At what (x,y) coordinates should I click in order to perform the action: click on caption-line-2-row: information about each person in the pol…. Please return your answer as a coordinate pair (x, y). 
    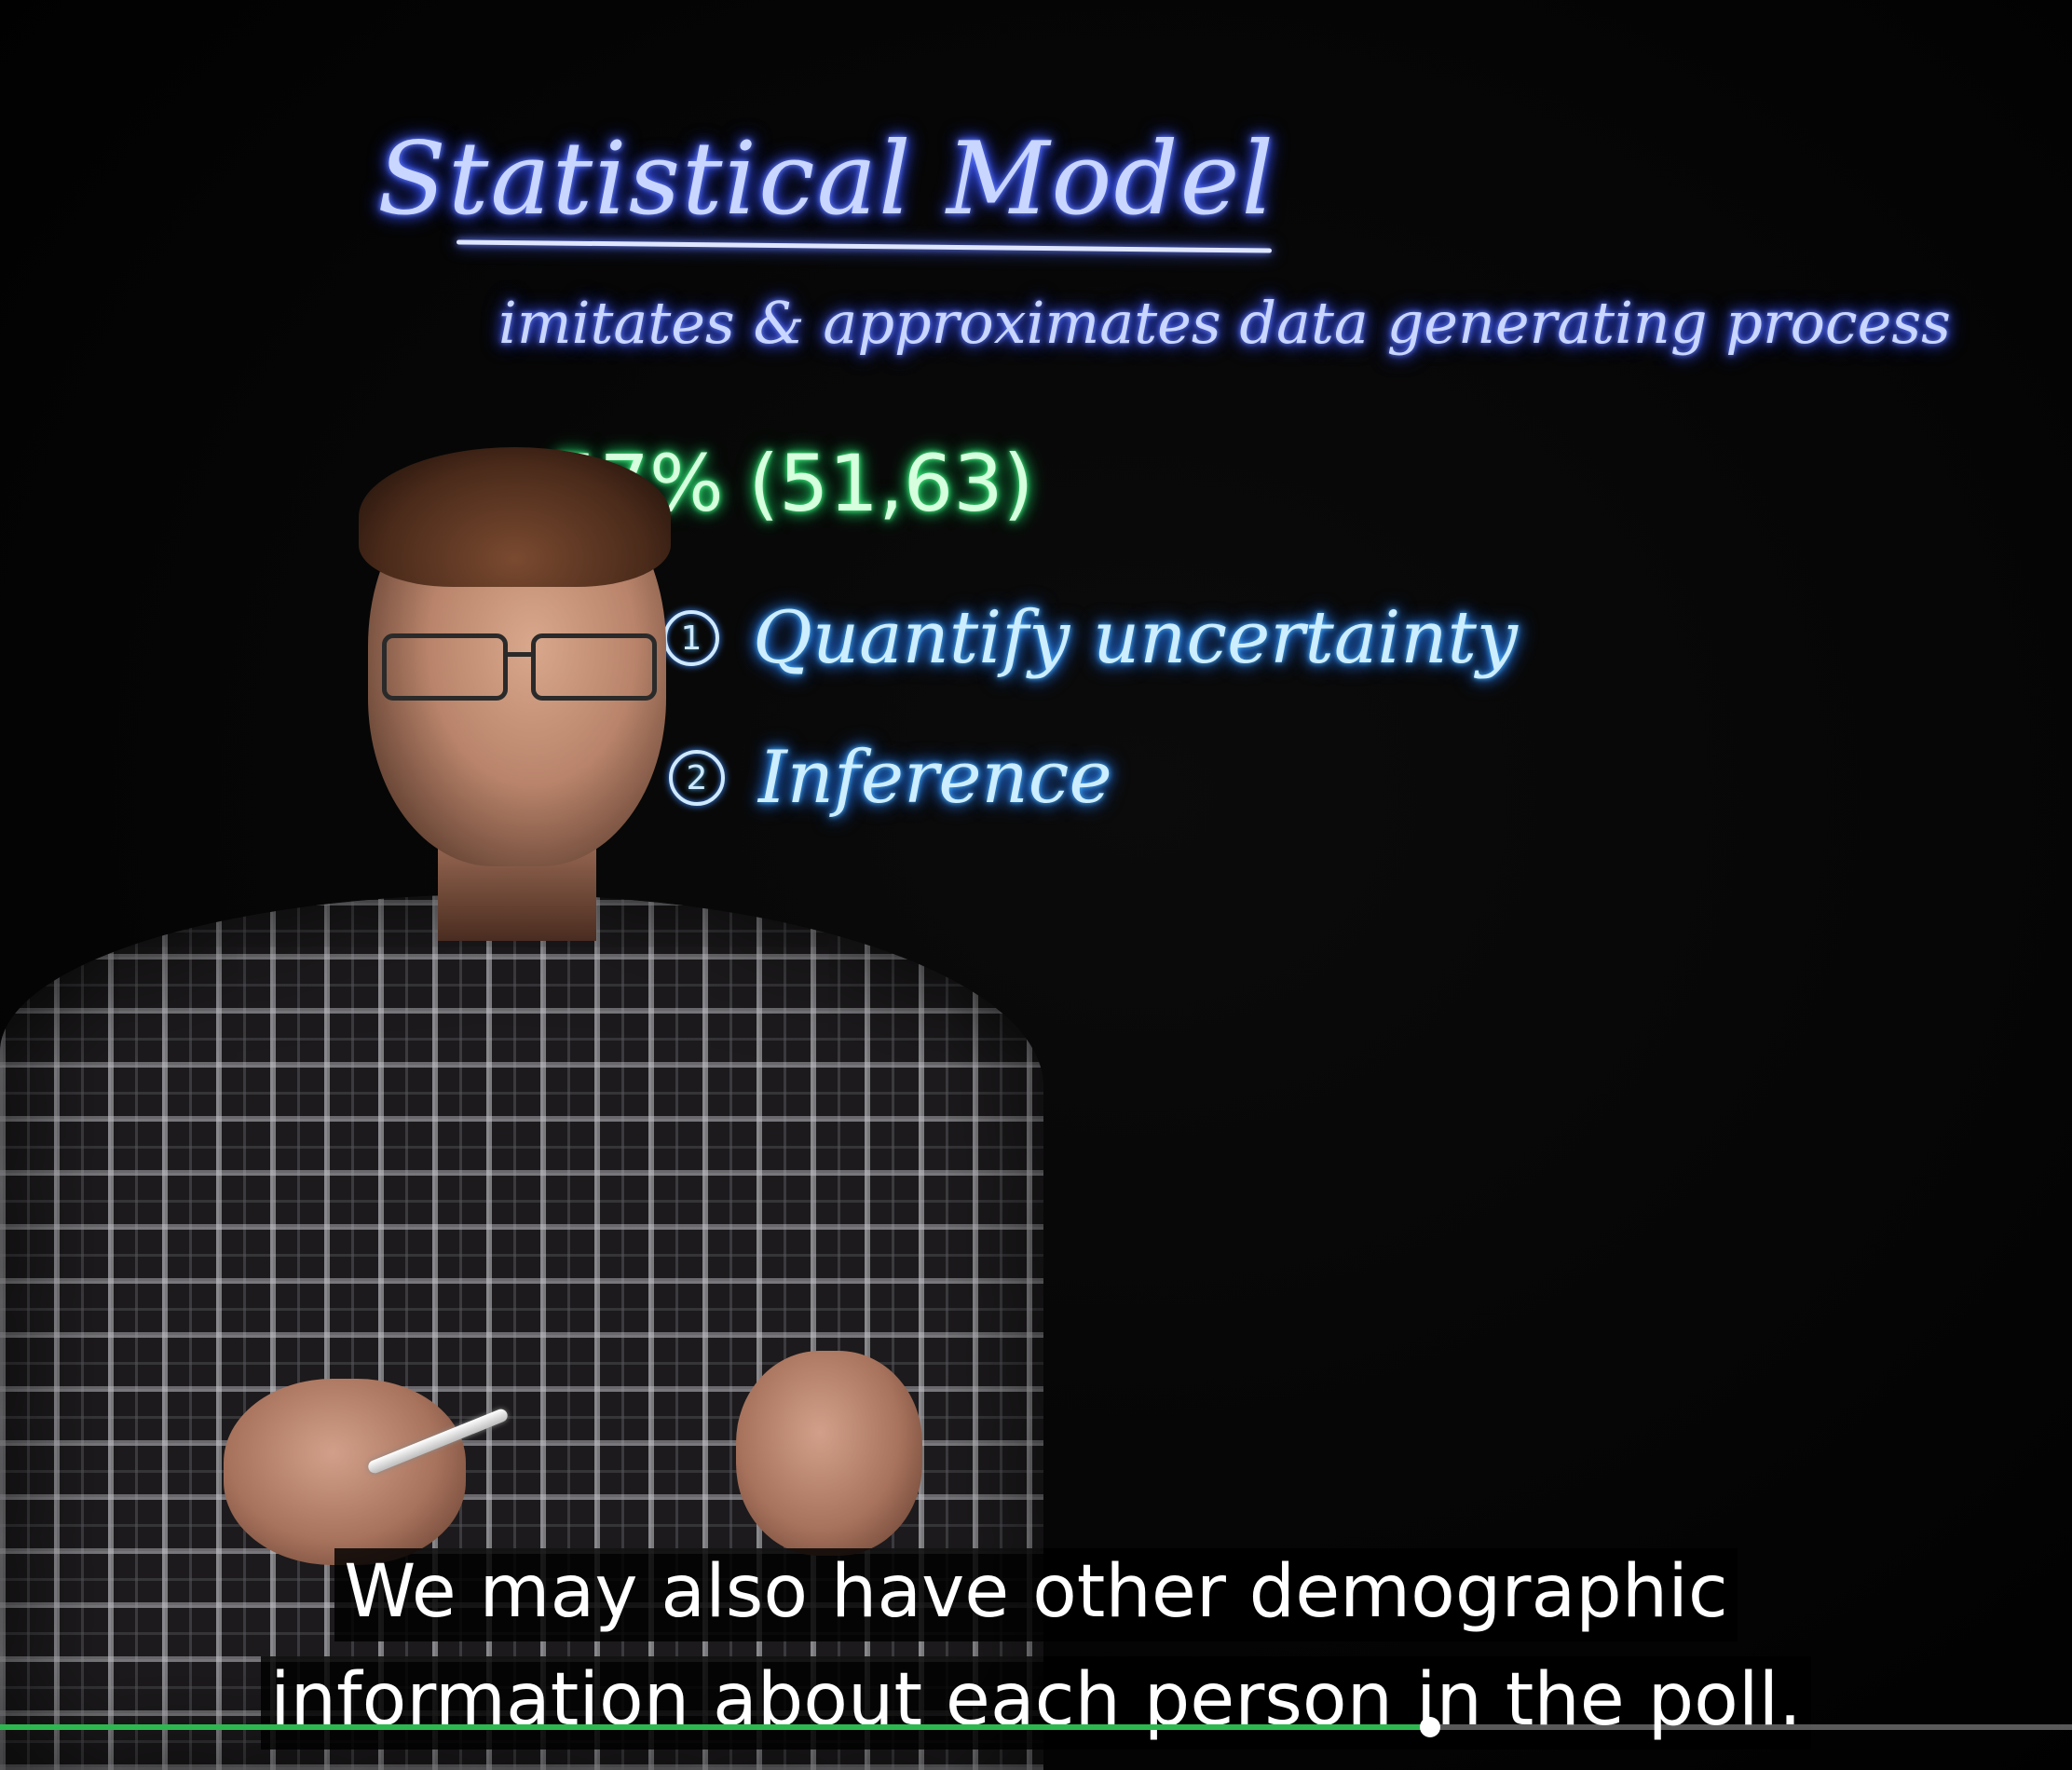
    Looking at the image, I should click on (1036, 1703).